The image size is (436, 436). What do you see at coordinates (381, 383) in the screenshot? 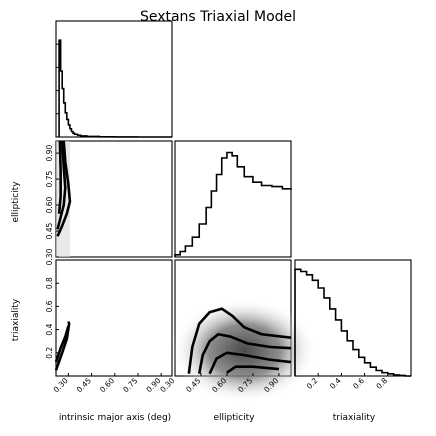
I see `x-tick-label-triaxiality: 0.8` at bounding box center [381, 383].